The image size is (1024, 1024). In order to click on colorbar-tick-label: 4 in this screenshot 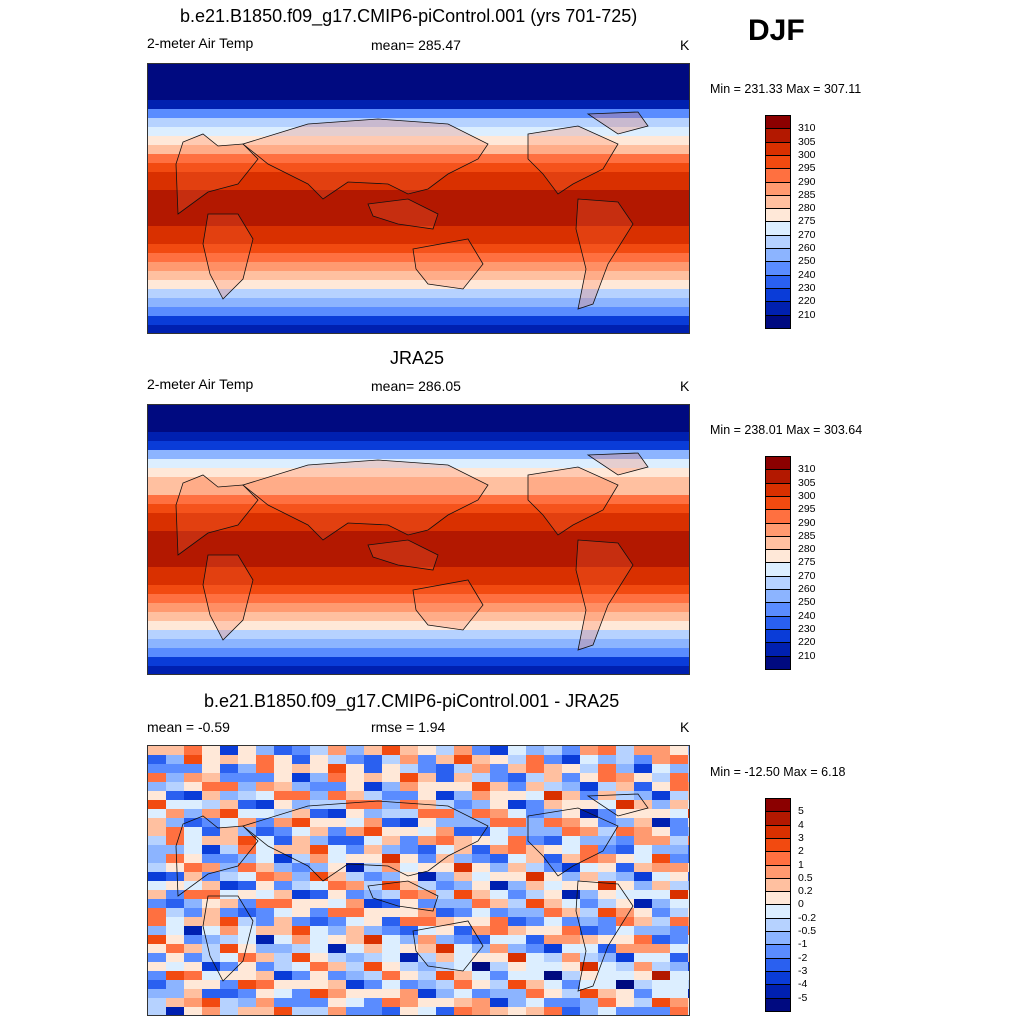, I will do `click(801, 824)`.